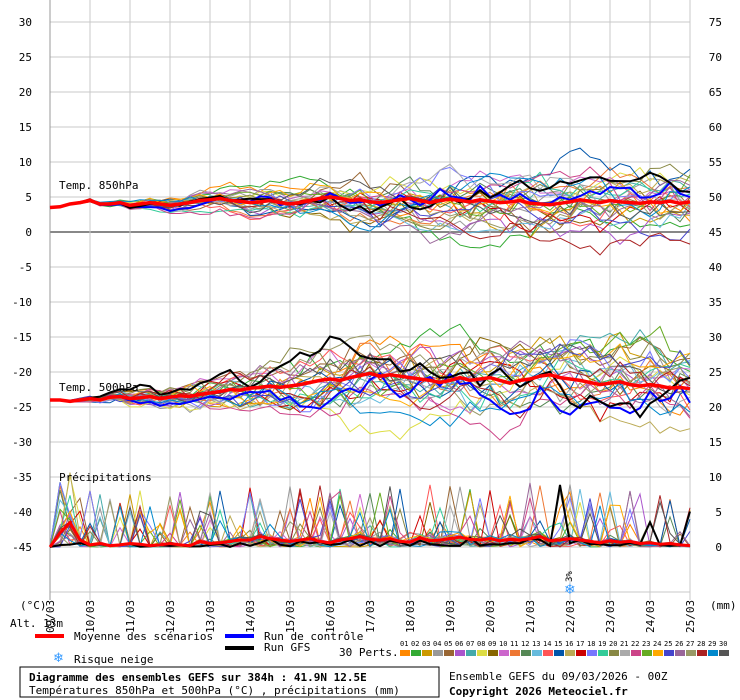  What do you see at coordinates (250, 616) in the screenshot?
I see `x-tick-label: 14/03` at bounding box center [250, 616].